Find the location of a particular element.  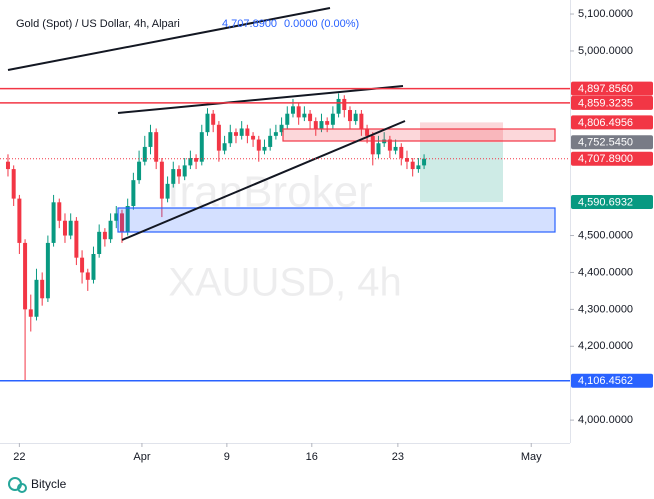

price-tag-label: 4,859.3235 is located at coordinates (605, 103).